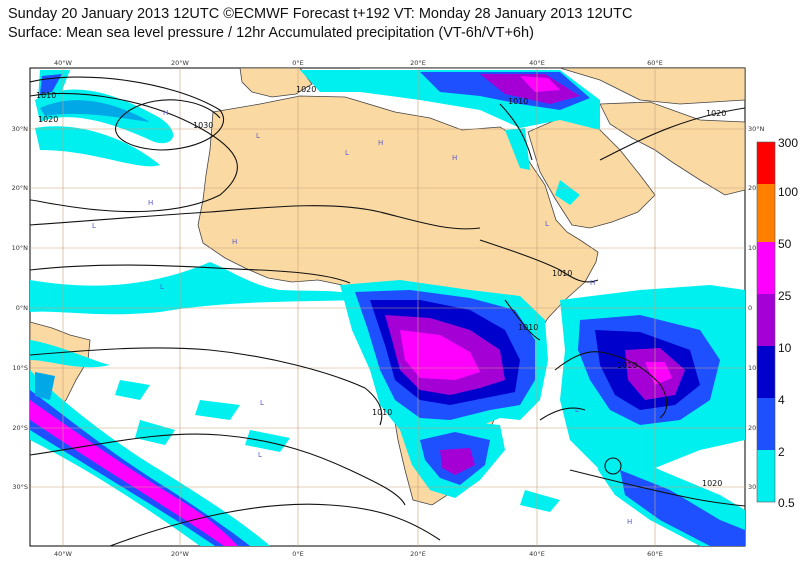 The height and width of the screenshot is (568, 807). What do you see at coordinates (358, 554) in the screenshot?
I see `bottom-longitude-labels: 40°W 20°W 0°E 20°E 40°E 60°E` at bounding box center [358, 554].